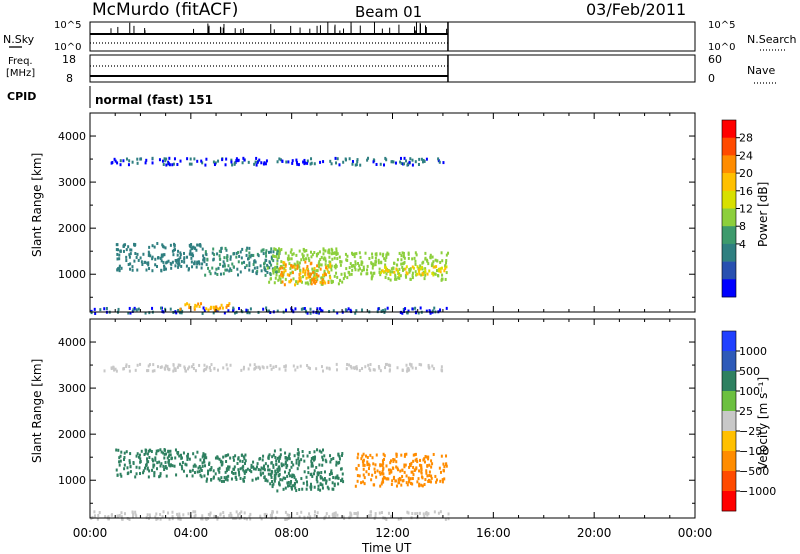 Image resolution: width=800 pixels, height=554 pixels. What do you see at coordinates (729, 235) in the screenshot?
I see `power-colorbar-segment` at bounding box center [729, 235].